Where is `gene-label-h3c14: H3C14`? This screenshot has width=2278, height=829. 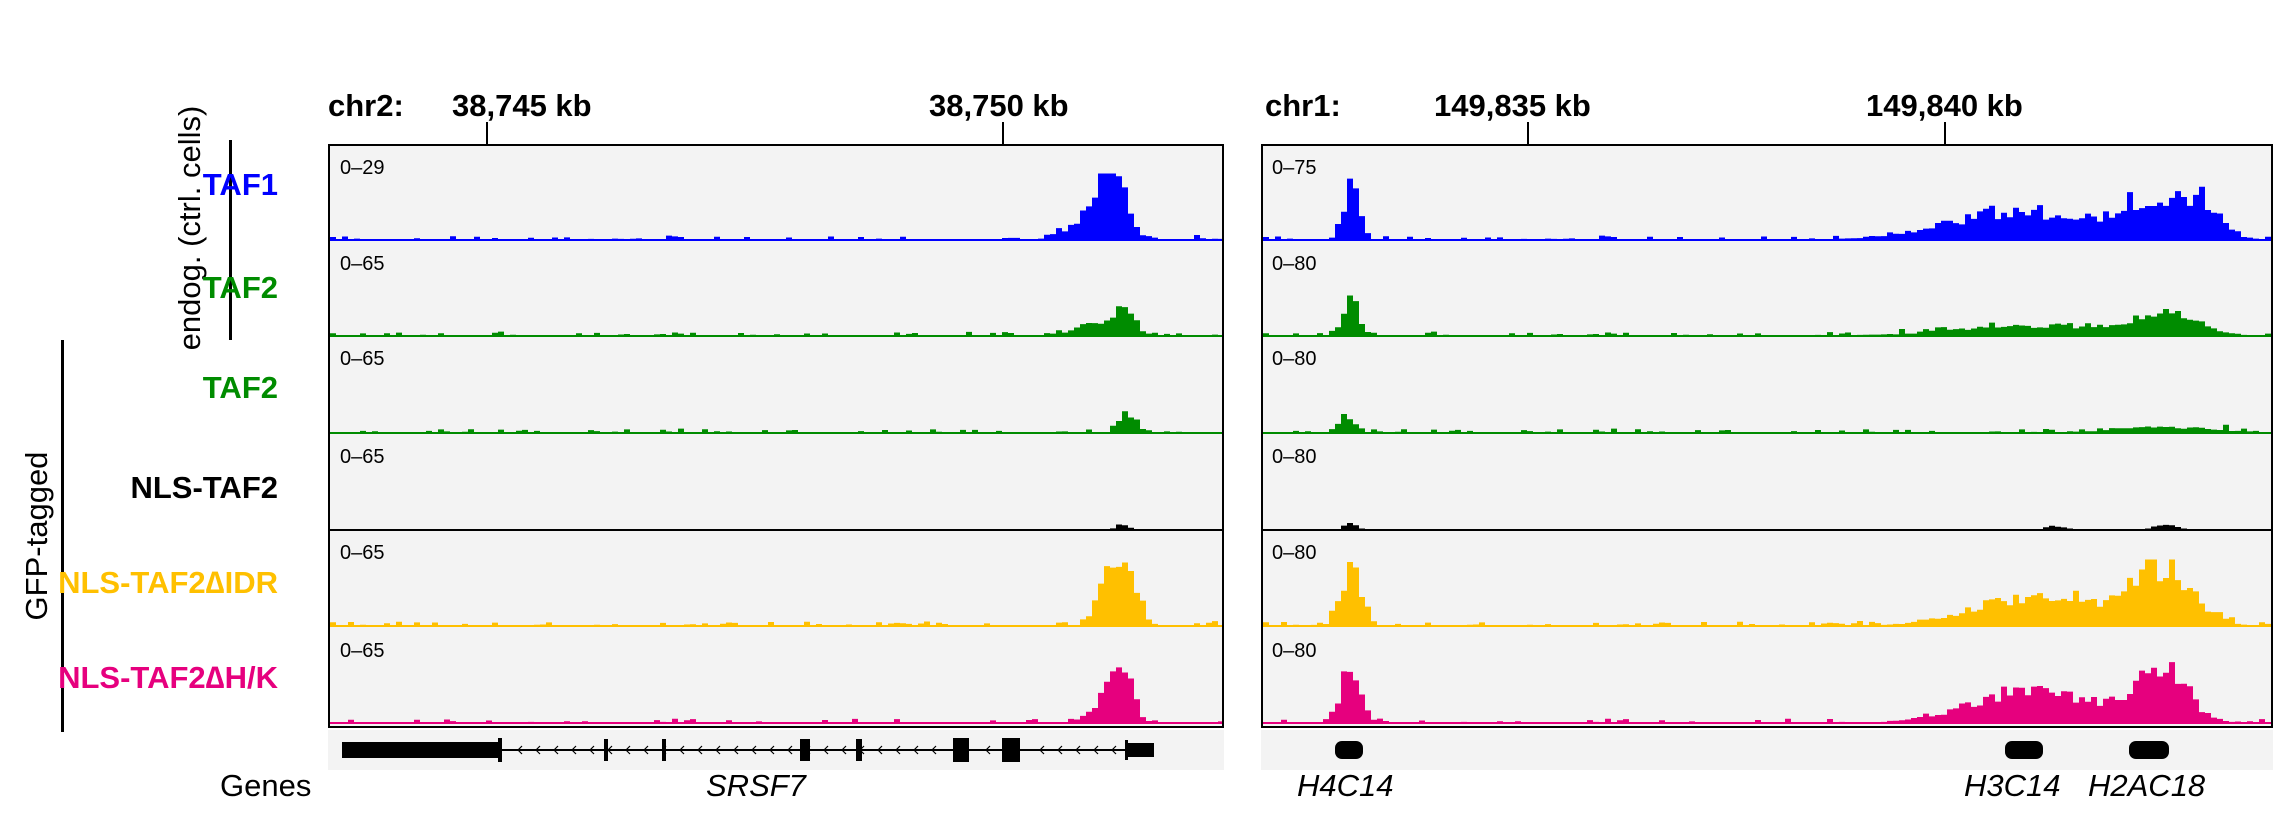
gene-label-h3c14: H3C14 is located at coordinates (2012, 785).